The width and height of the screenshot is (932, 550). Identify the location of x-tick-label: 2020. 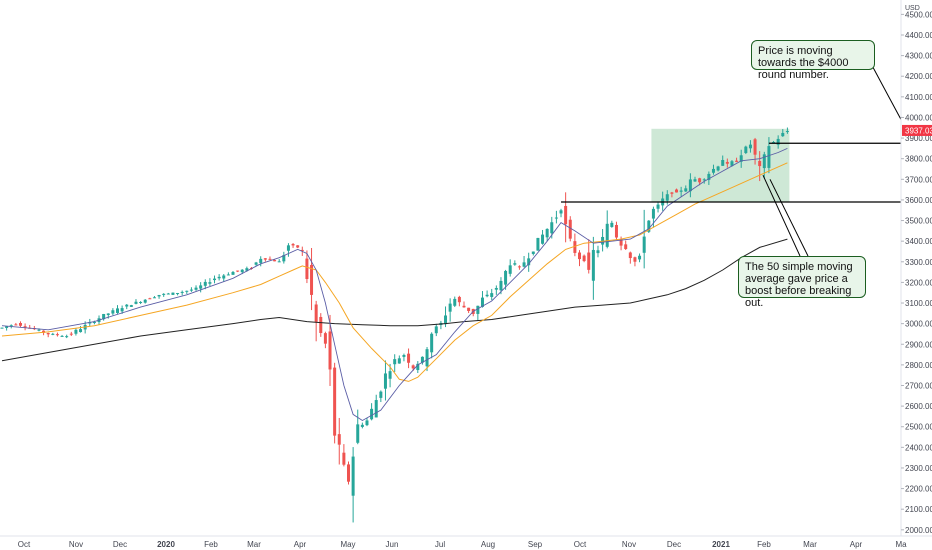
(166, 544).